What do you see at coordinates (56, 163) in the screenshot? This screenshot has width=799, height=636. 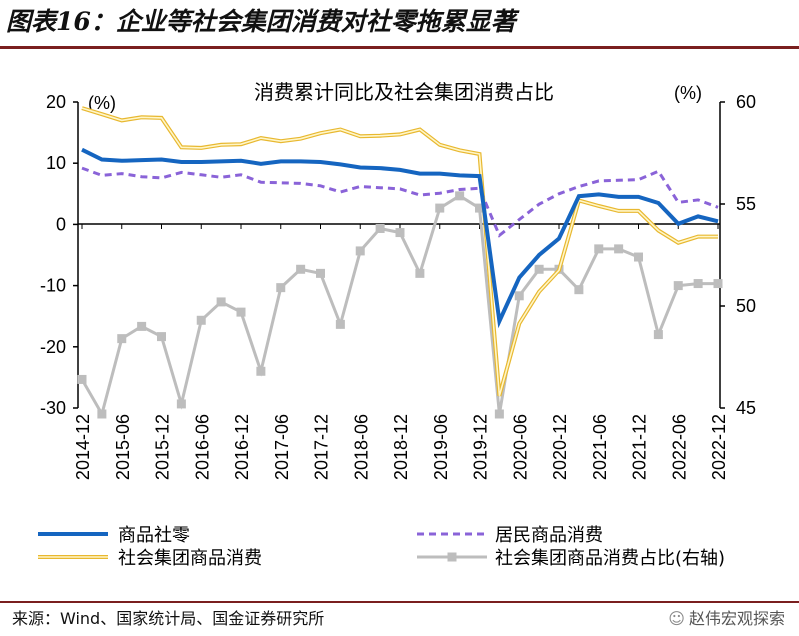 I see `left-tick-label: 10` at bounding box center [56, 163].